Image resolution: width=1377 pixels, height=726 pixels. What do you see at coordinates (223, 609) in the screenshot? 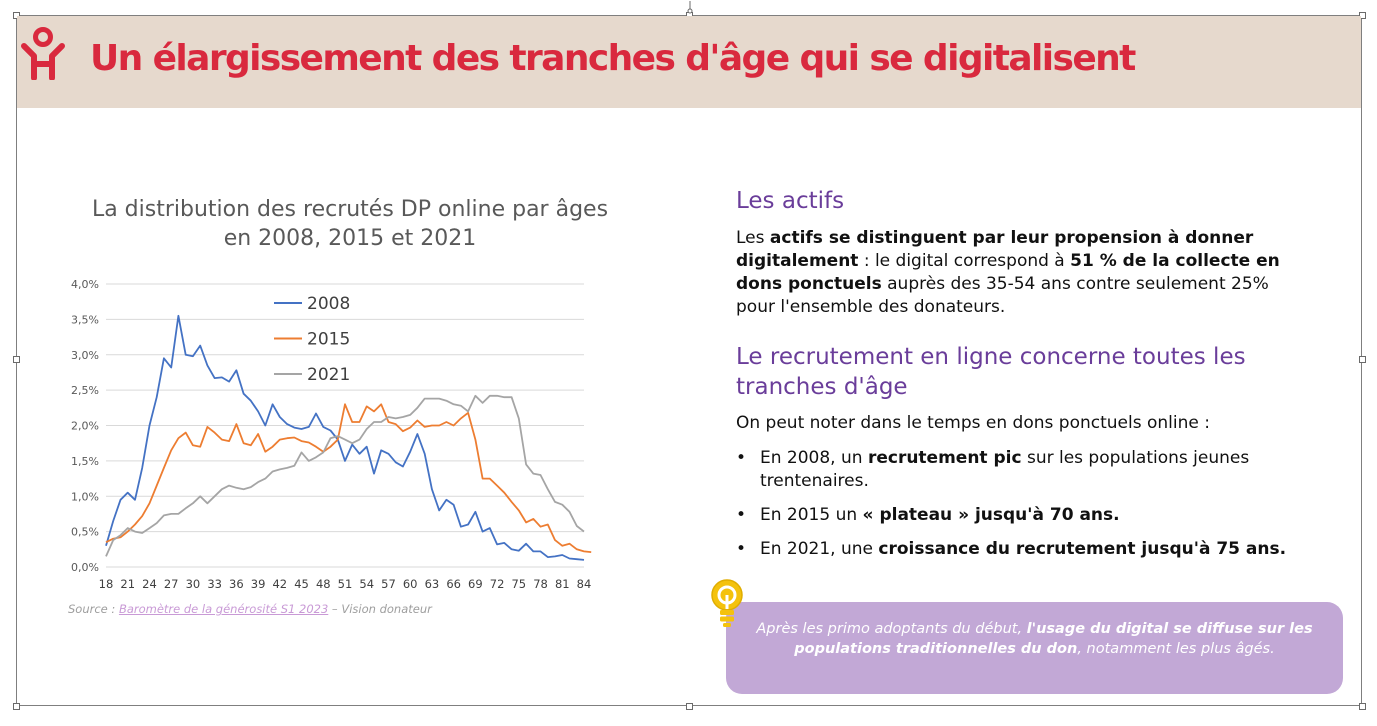
I see `source-link: Baromètre de la générosité S1 2023` at bounding box center [223, 609].